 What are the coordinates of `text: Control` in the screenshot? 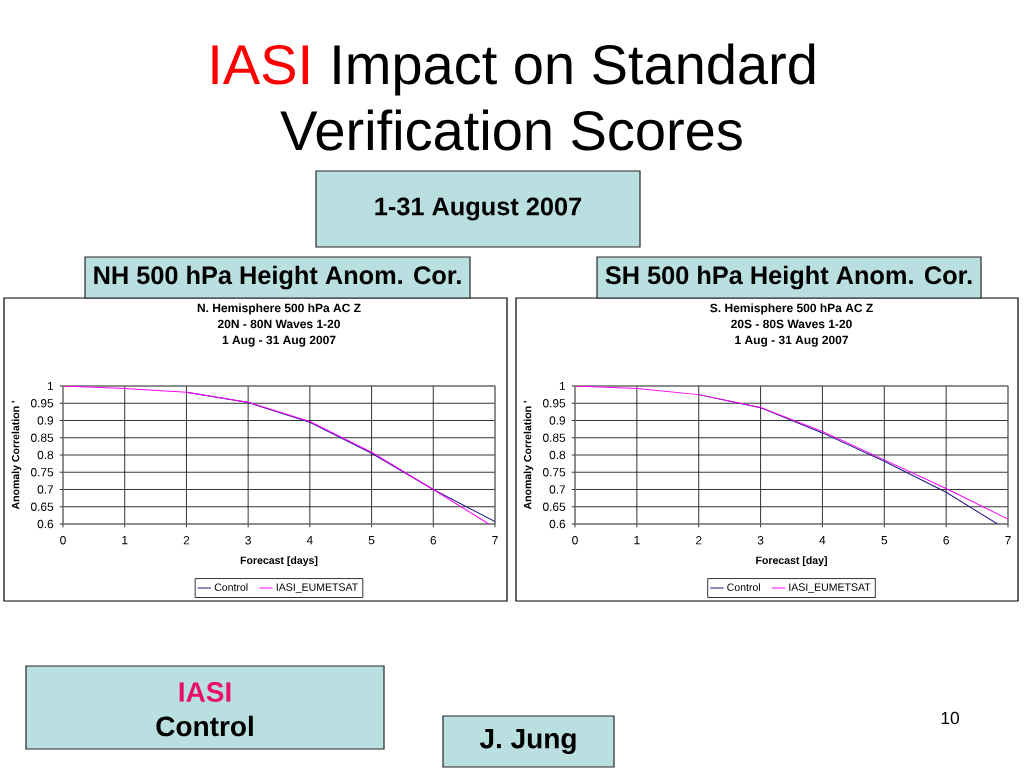 It's located at (204, 726).